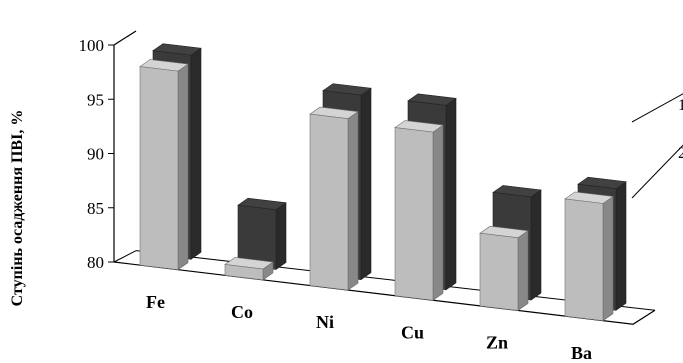  Describe the element at coordinates (95, 208) in the screenshot. I see `y-tick-label: 85` at that location.